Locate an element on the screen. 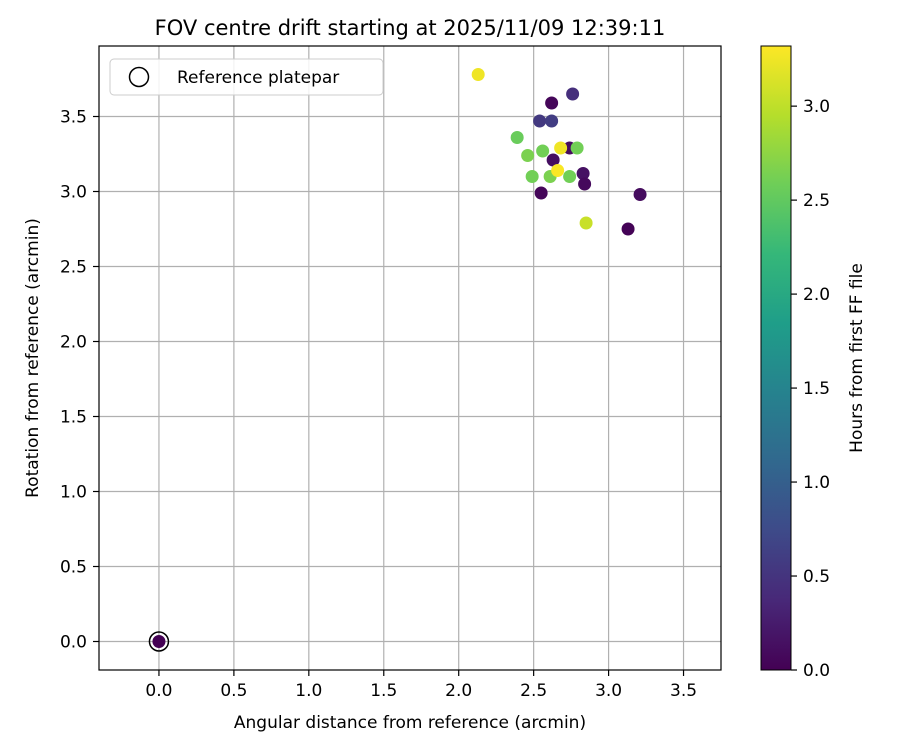  legend: Reference platepar is located at coordinates (246, 77).